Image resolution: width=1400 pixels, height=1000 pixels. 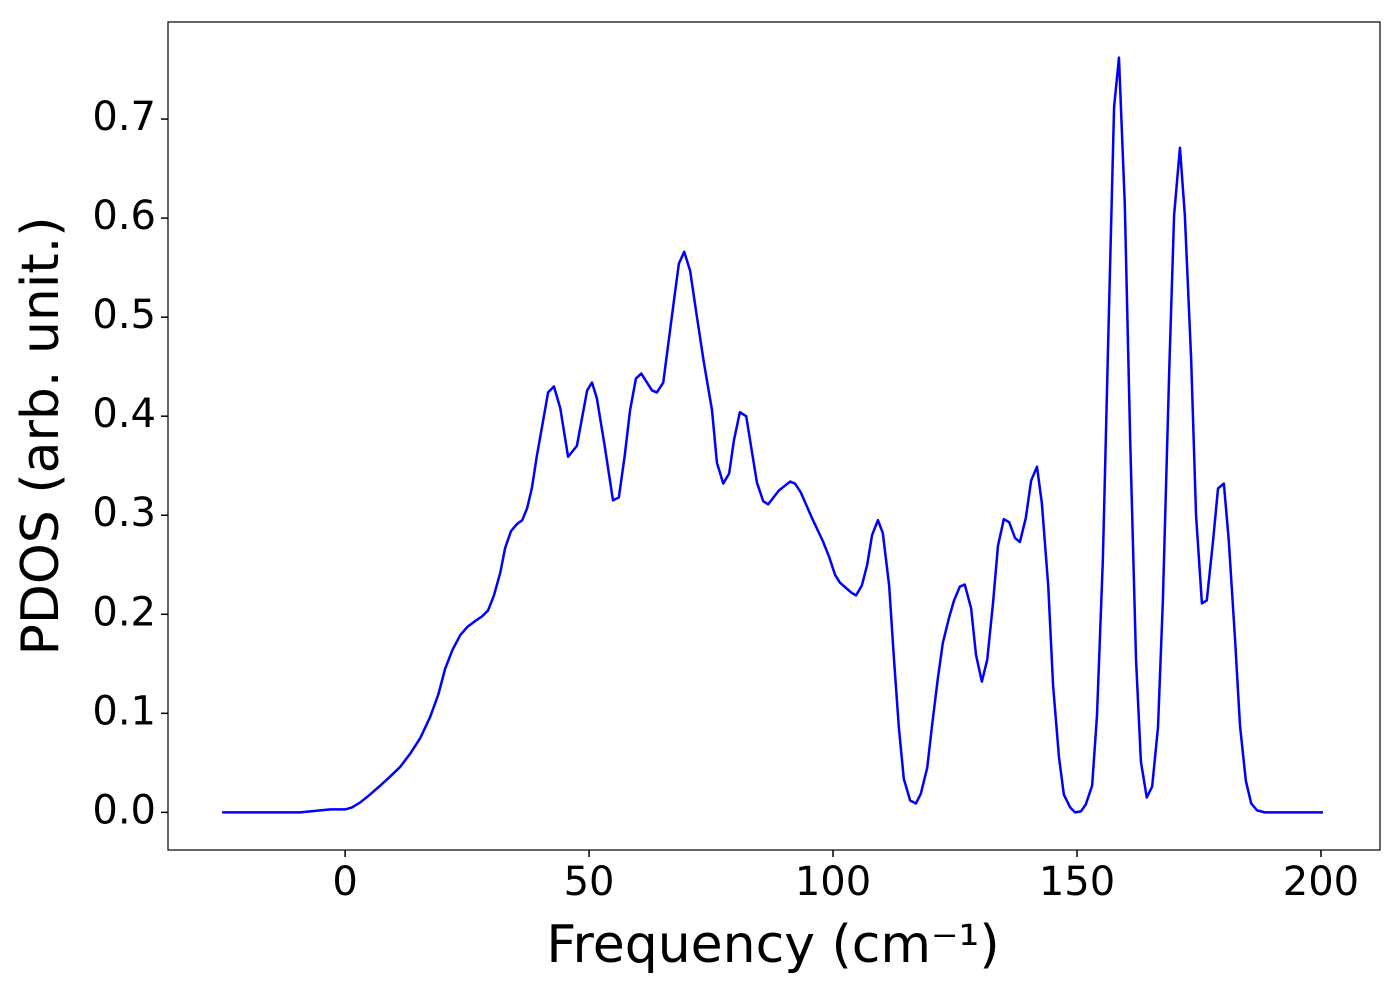 What do you see at coordinates (41, 435) in the screenshot?
I see `y-axis-label: PDOS (arb. unit.)` at bounding box center [41, 435].